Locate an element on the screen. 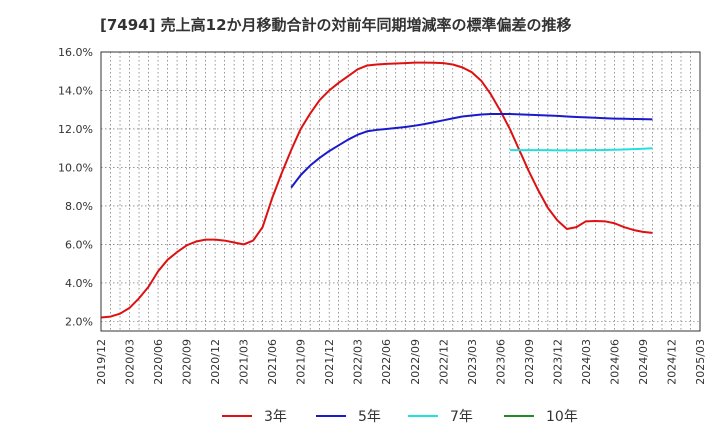  x-tick-label: 2024/09 is located at coordinates (643, 362).